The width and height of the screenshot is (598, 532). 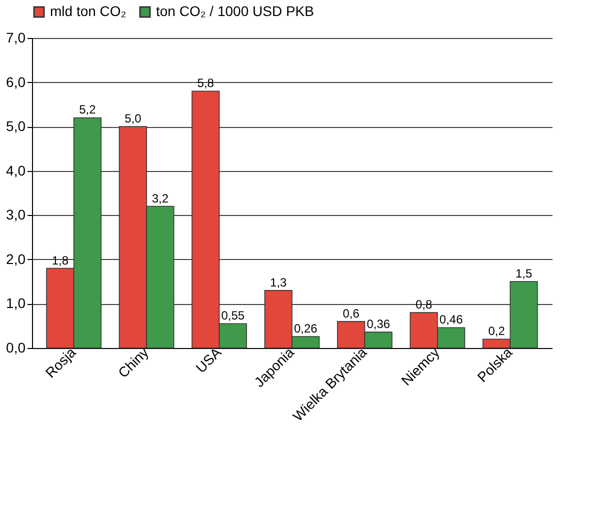 What do you see at coordinates (16, 82) in the screenshot?
I see `y-tick-label: 6,0` at bounding box center [16, 82].